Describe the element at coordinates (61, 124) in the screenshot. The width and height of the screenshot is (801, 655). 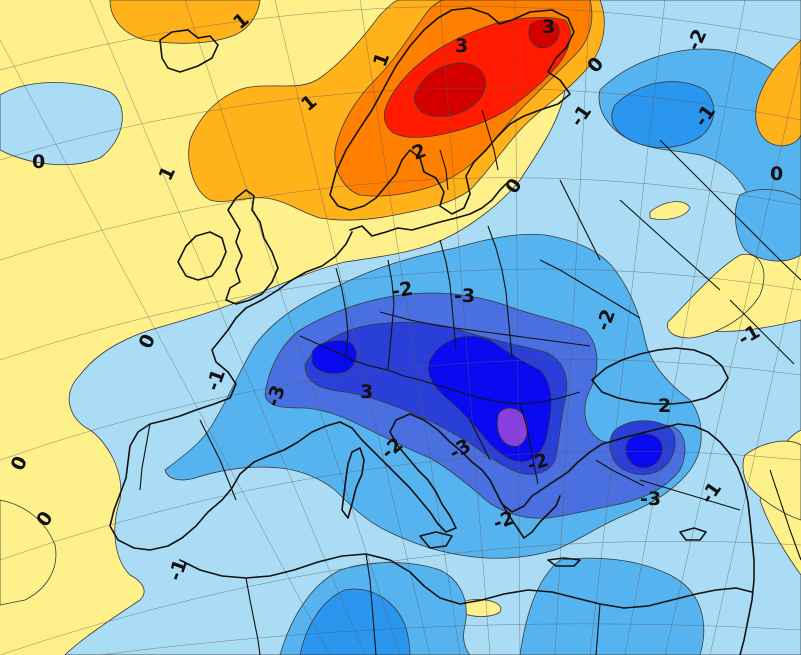
I see `region-minus0-5-atlantic-west` at that location.